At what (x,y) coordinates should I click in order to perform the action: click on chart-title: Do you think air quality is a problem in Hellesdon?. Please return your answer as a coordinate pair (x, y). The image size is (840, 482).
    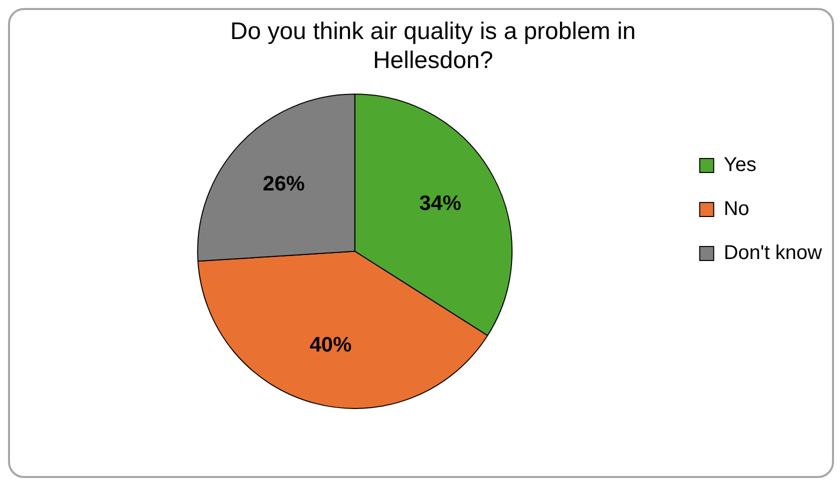
    Looking at the image, I should click on (433, 46).